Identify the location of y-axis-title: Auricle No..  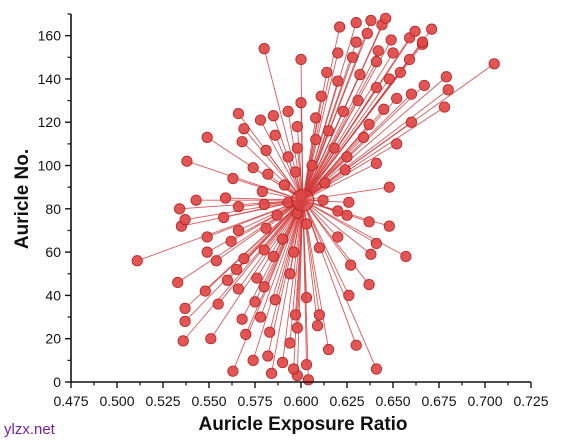
(22, 199).